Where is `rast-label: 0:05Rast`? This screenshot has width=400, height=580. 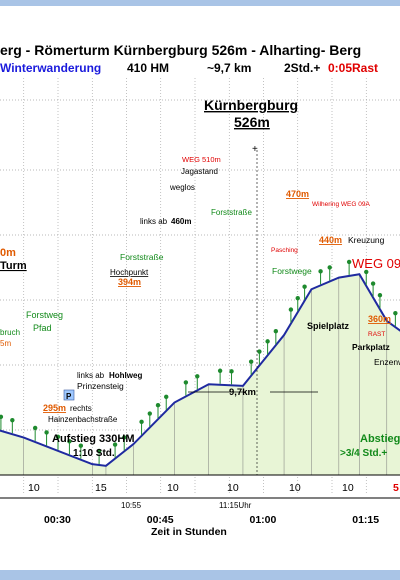
rast-label: 0:05Rast is located at coordinates (353, 68).